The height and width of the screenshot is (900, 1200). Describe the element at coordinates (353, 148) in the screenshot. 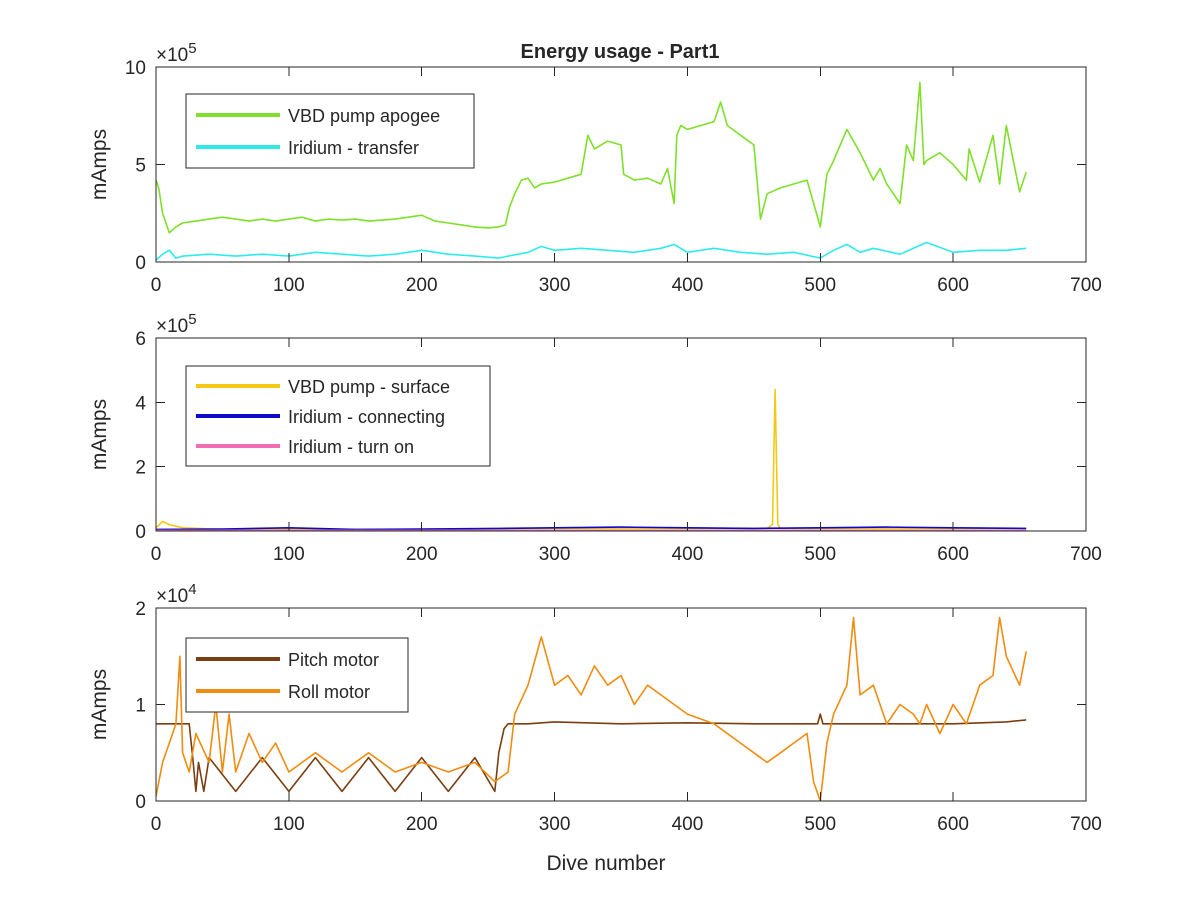

I see `legend-label-iridium-transfer: Iridium - transfer` at that location.